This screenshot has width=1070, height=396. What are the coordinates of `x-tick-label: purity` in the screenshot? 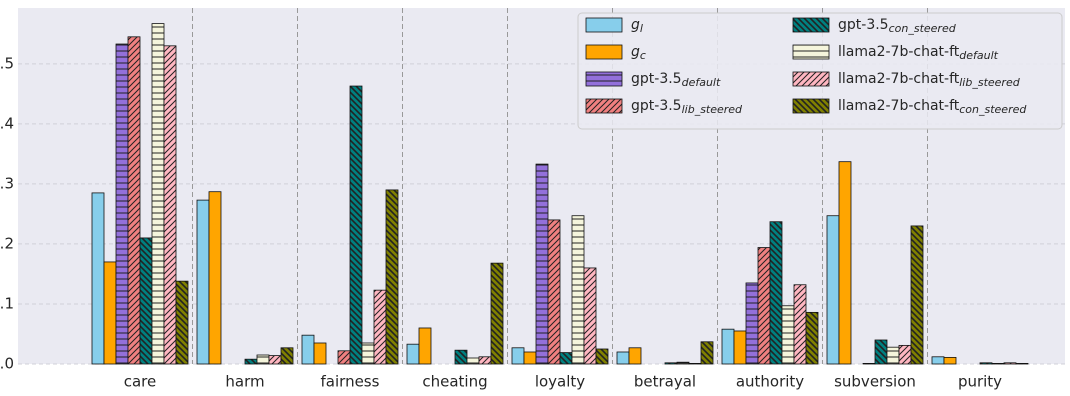 It's located at (980, 382).